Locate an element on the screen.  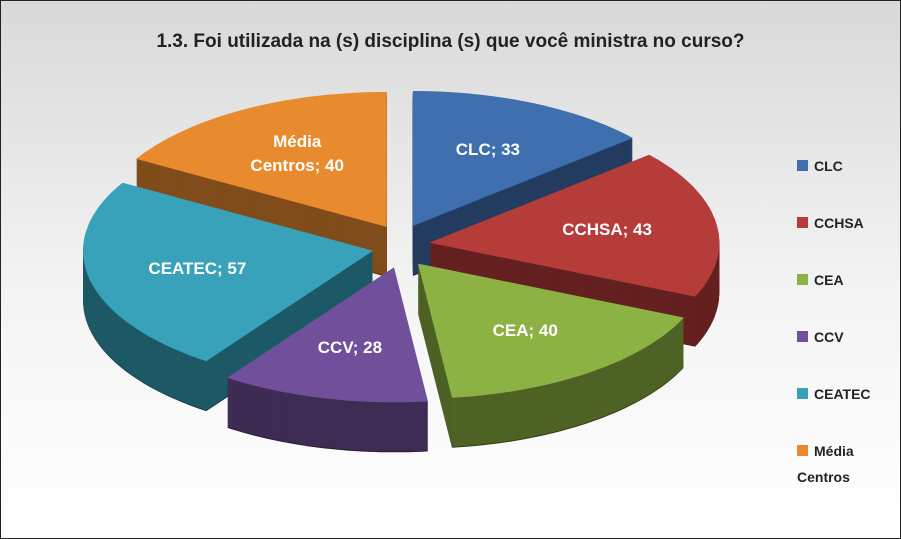
data-label: CCHSA; 43 is located at coordinates (607, 230).